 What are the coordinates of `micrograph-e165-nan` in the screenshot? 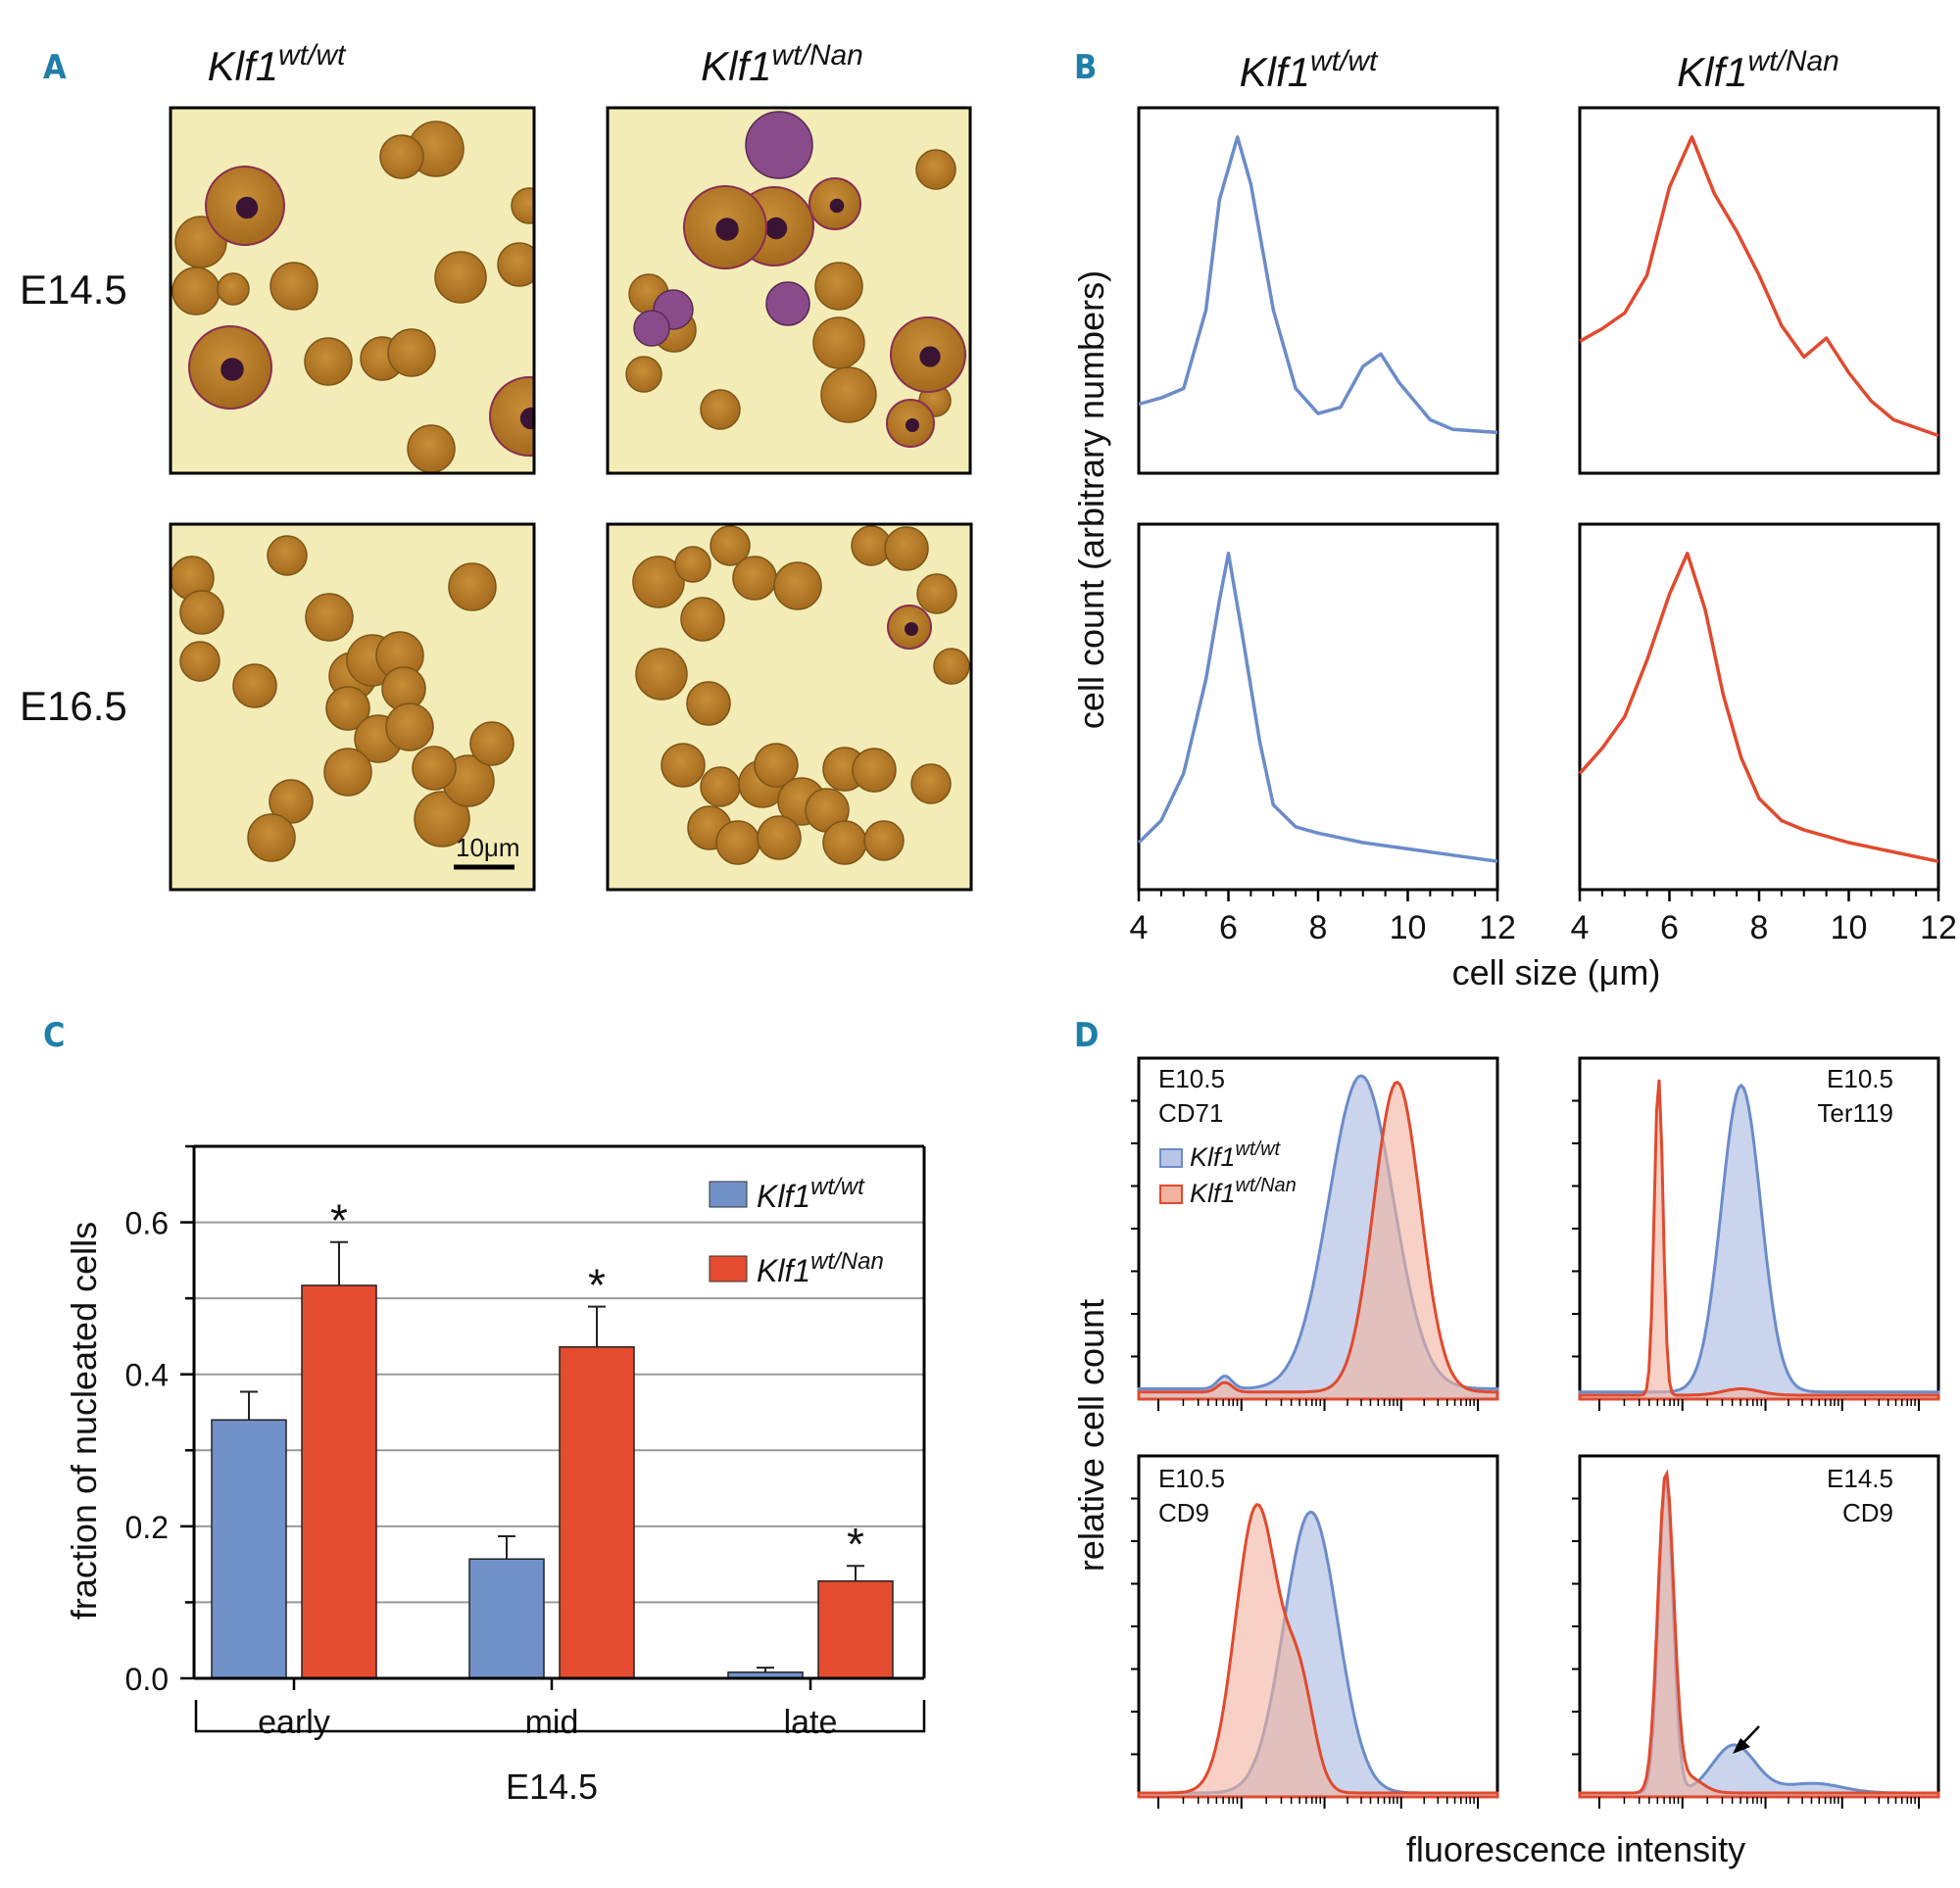 It's located at (789, 707).